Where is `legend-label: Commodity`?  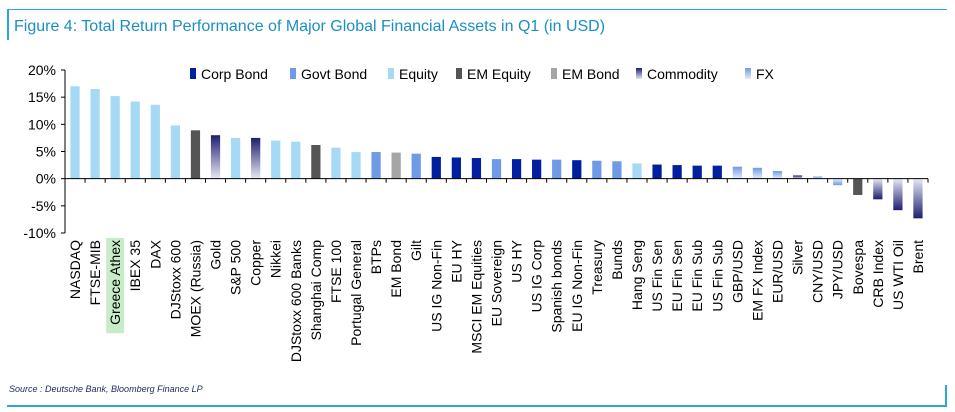
legend-label: Commodity is located at coordinates (682, 74).